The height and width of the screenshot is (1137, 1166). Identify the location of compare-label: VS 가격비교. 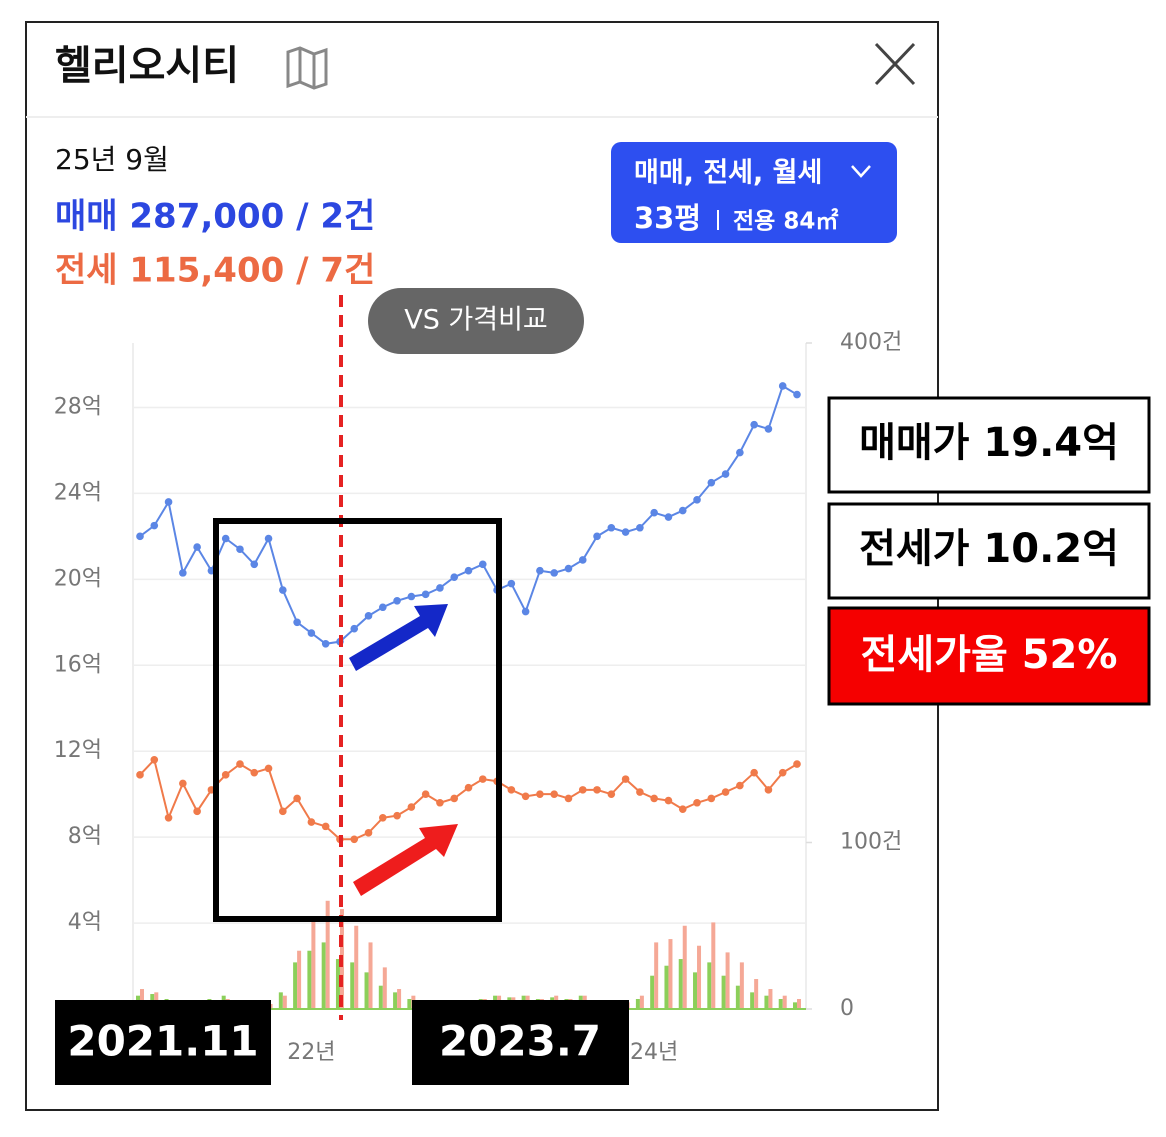
(476, 320).